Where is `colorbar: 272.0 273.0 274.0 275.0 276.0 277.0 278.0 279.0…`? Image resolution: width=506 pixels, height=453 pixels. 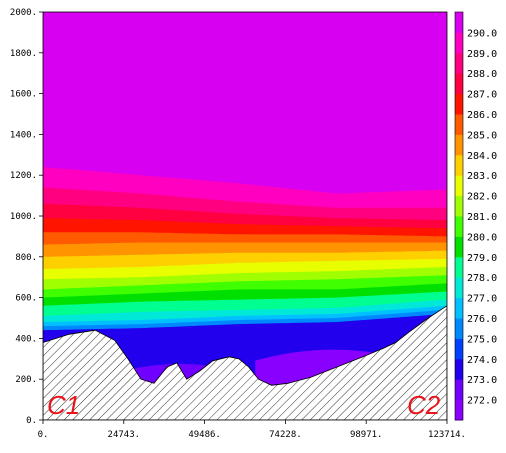
colorbar: 272.0 273.0 274.0 275.0 276.0 277.0 278.0 279.0… is located at coordinates (475, 216).